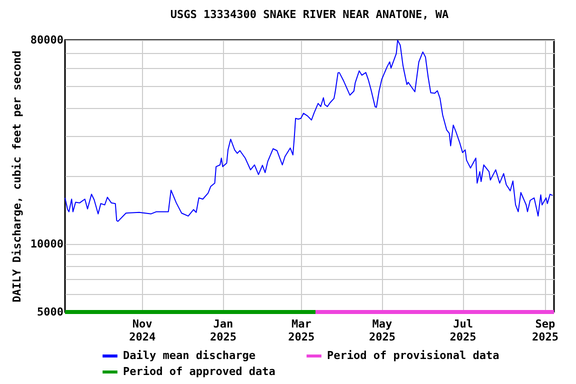  Describe the element at coordinates (50, 312) in the screenshot. I see `y-tick-label: 5000` at that location.